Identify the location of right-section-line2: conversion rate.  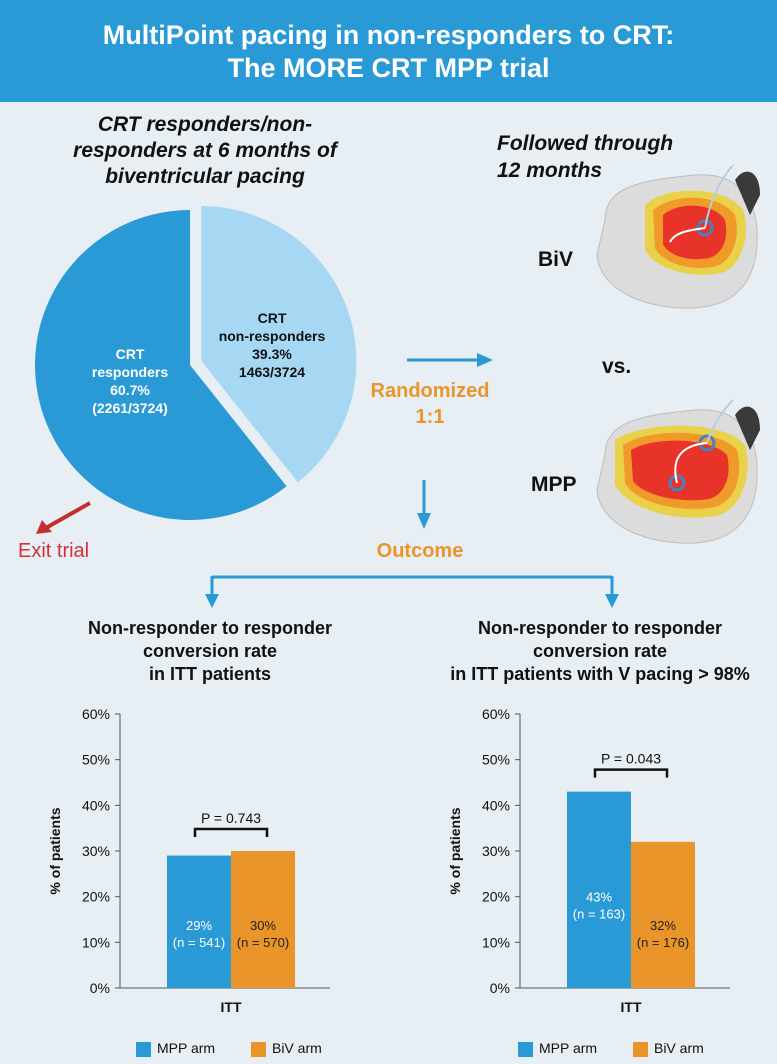
(600, 651).